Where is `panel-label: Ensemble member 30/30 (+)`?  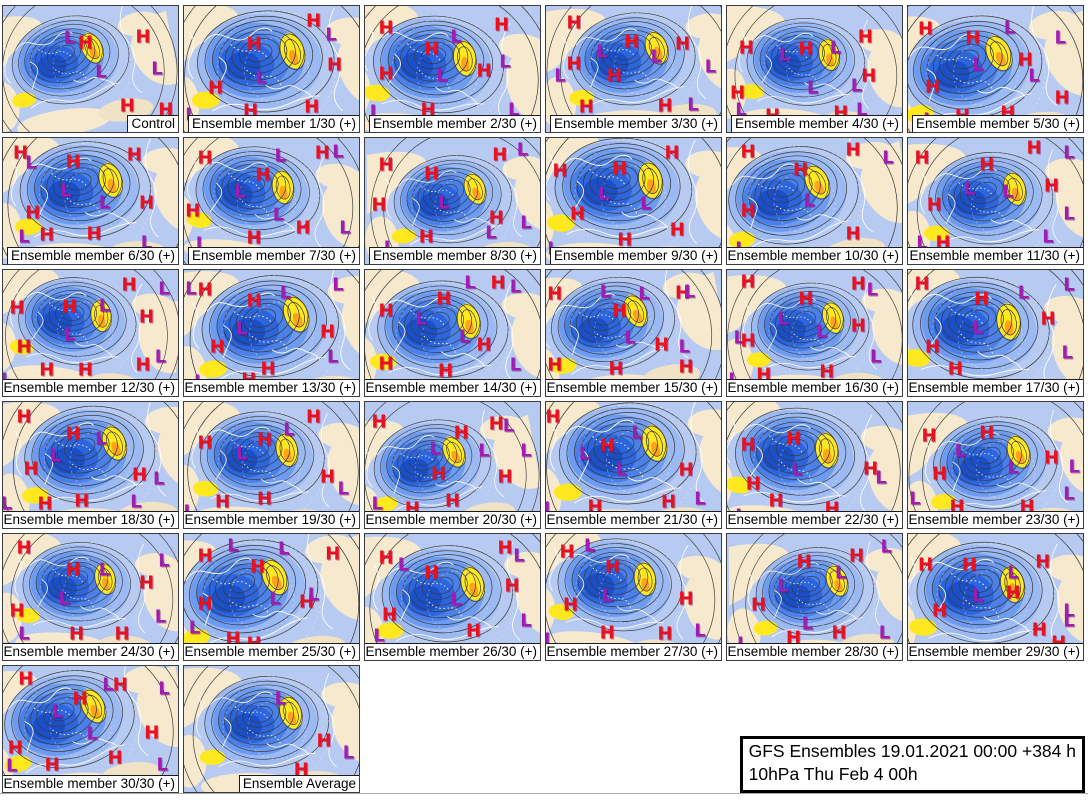
panel-label: Ensemble member 30/30 (+) is located at coordinates (90, 783).